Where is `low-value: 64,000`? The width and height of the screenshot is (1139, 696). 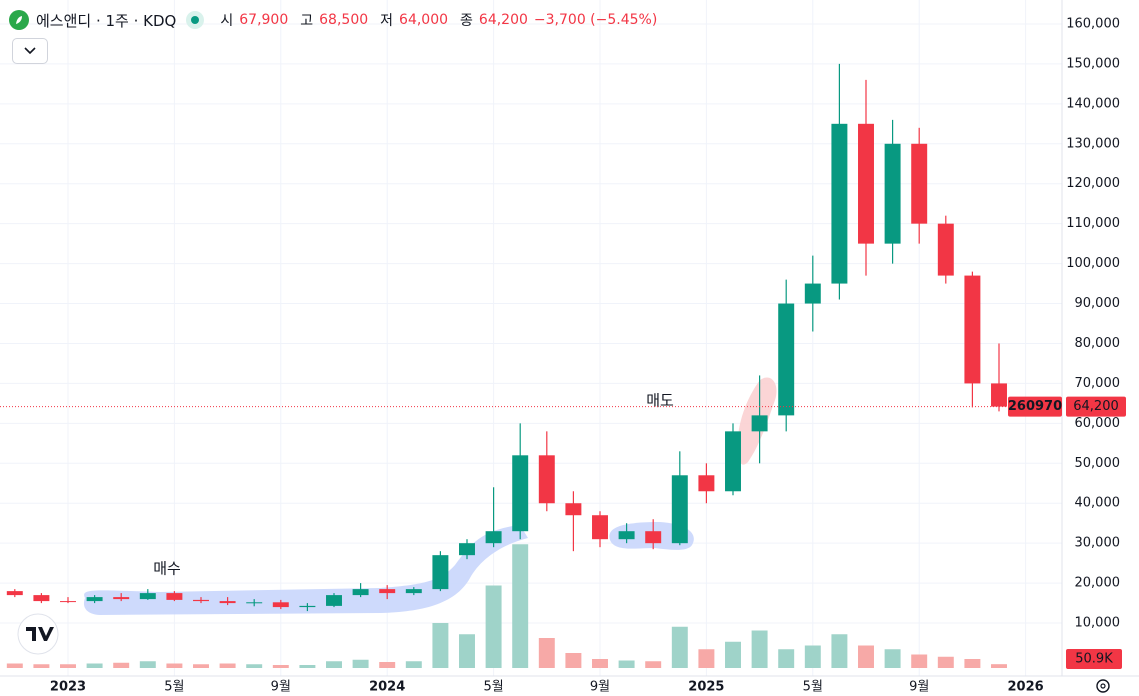
low-value: 64,000 is located at coordinates (424, 20).